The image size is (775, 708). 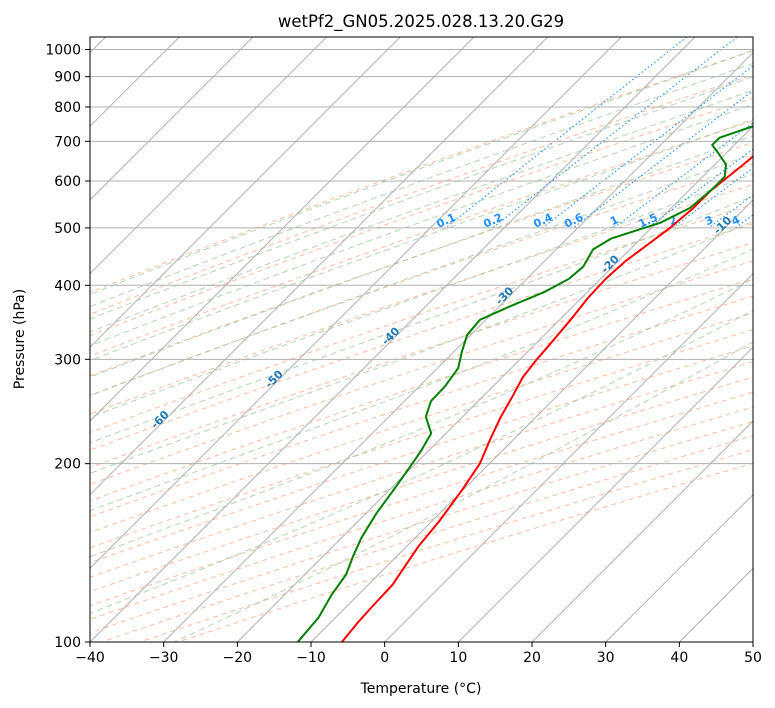 I want to click on y-tick-label: 700, so click(x=67, y=142).